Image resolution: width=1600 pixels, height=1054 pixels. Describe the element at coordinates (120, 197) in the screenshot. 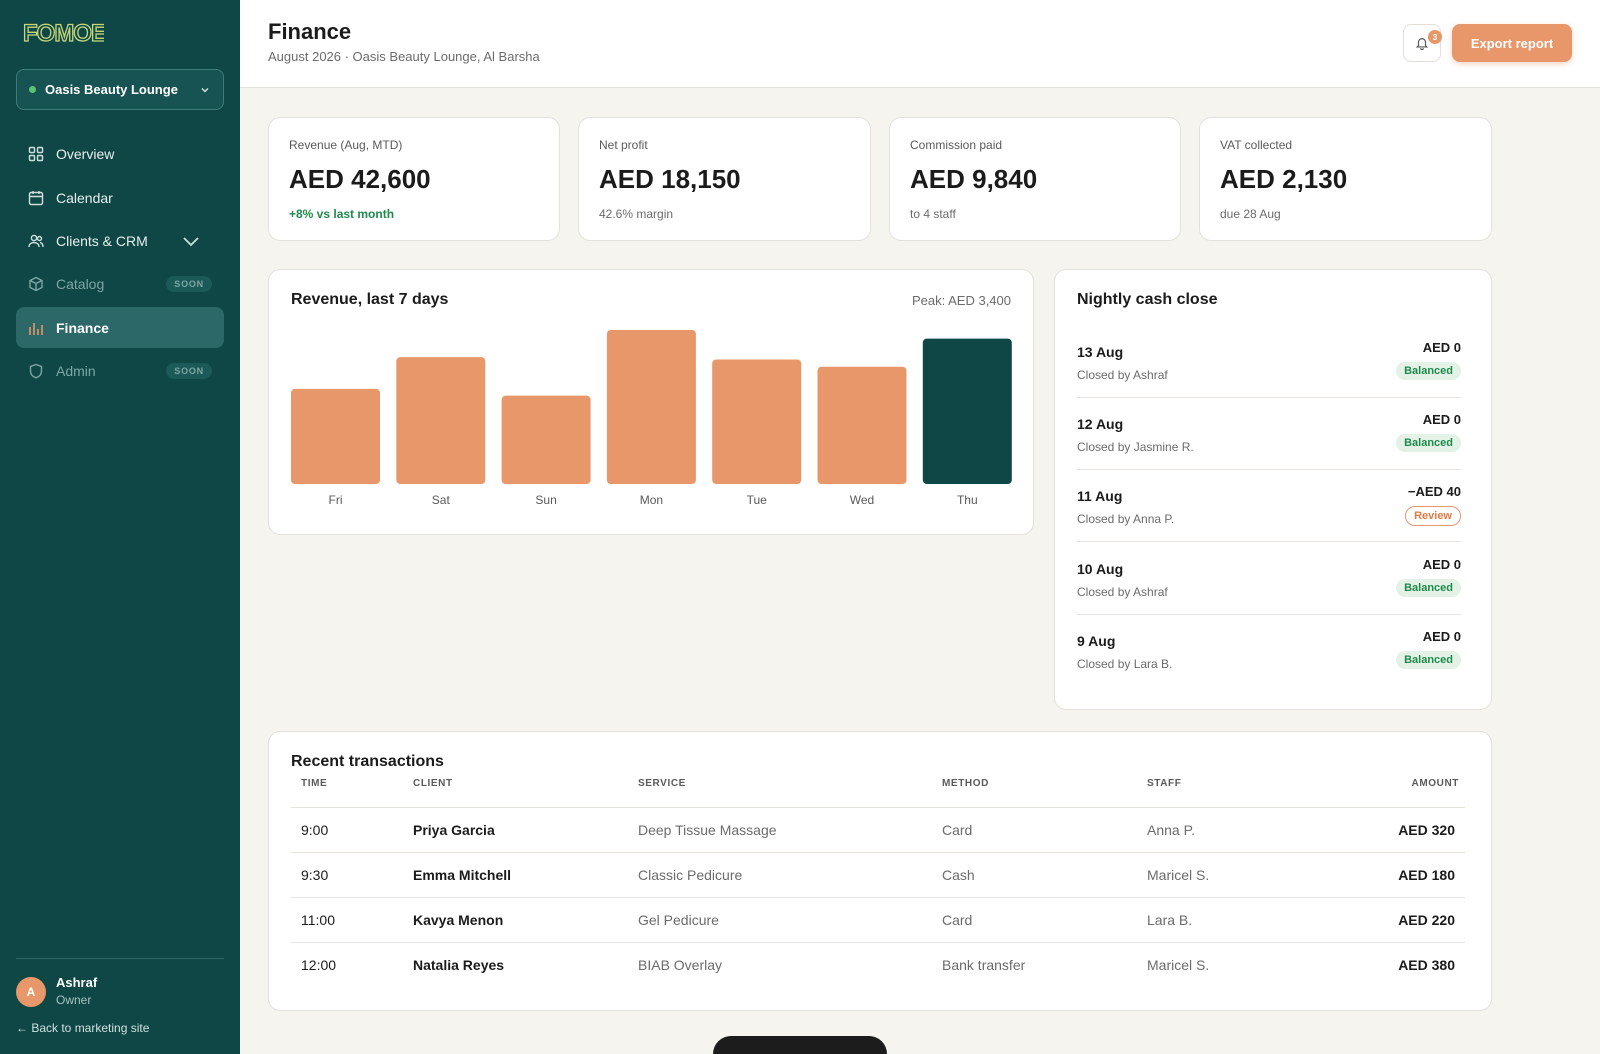

I see `sidebar-item-calendar: Calendar` at that location.